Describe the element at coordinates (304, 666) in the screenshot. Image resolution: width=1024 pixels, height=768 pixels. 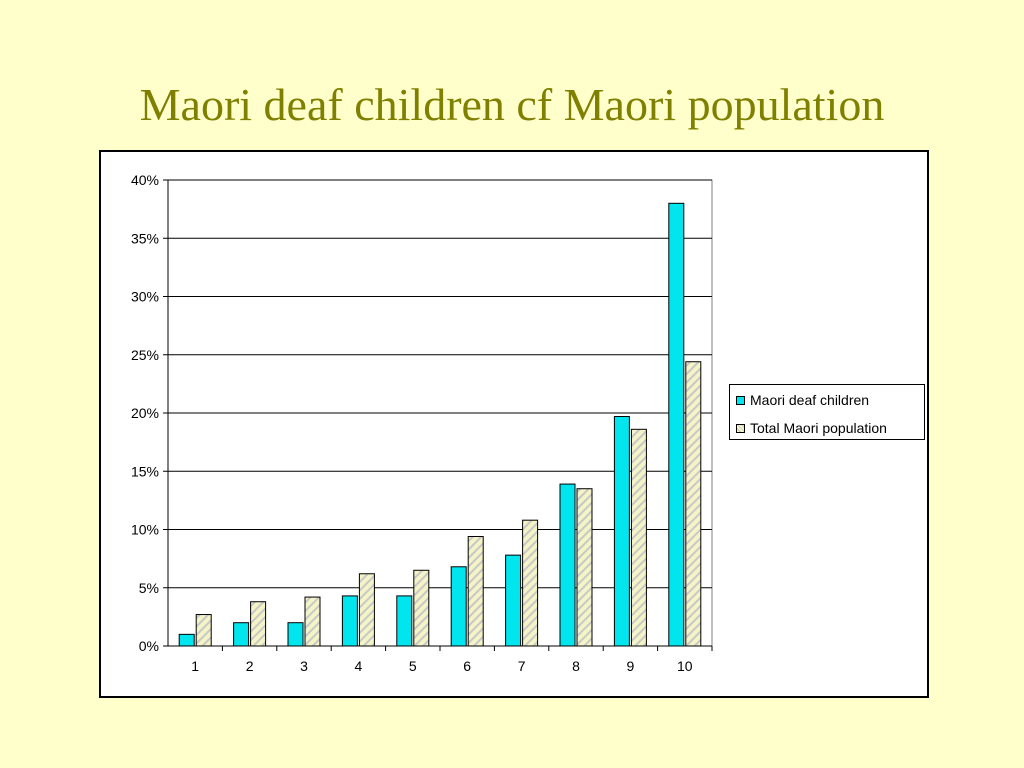
I see `x-tick-label: 3` at that location.